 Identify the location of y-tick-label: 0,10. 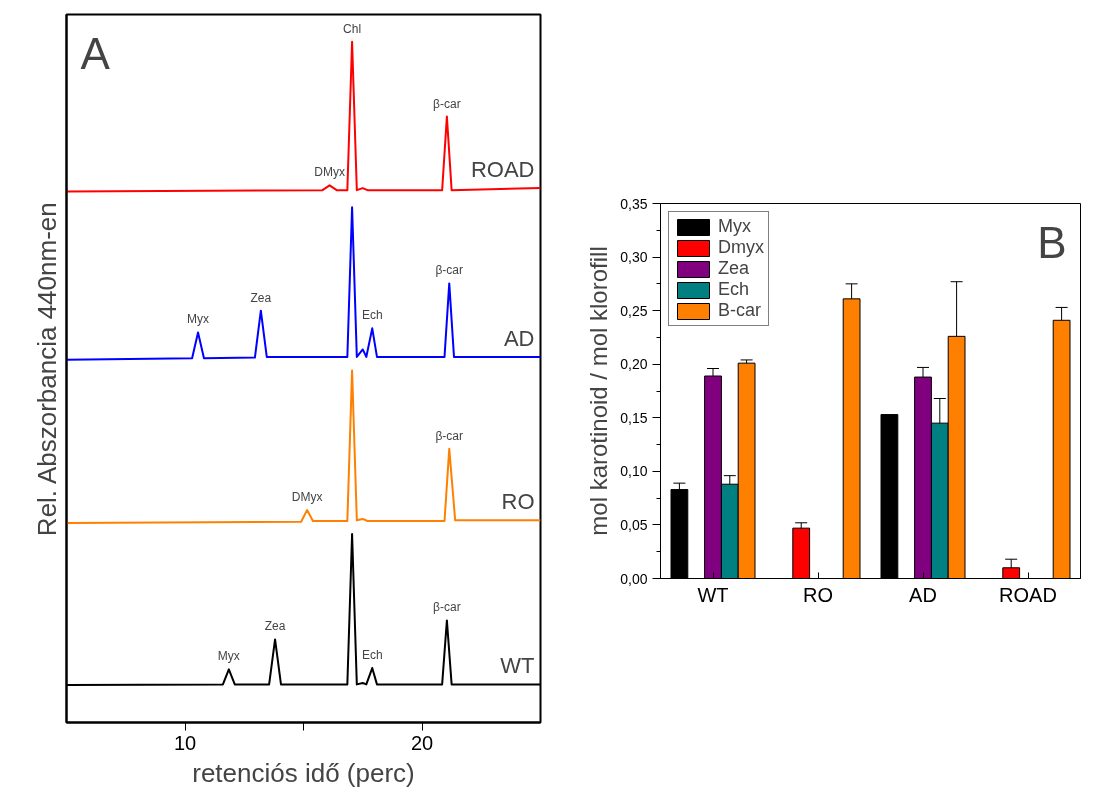
(634, 471).